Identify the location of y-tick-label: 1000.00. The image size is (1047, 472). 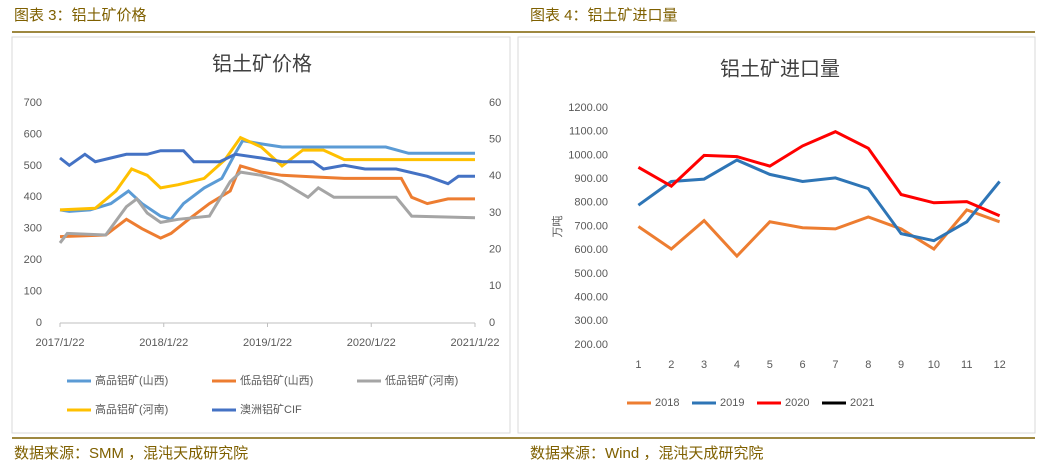
(588, 155).